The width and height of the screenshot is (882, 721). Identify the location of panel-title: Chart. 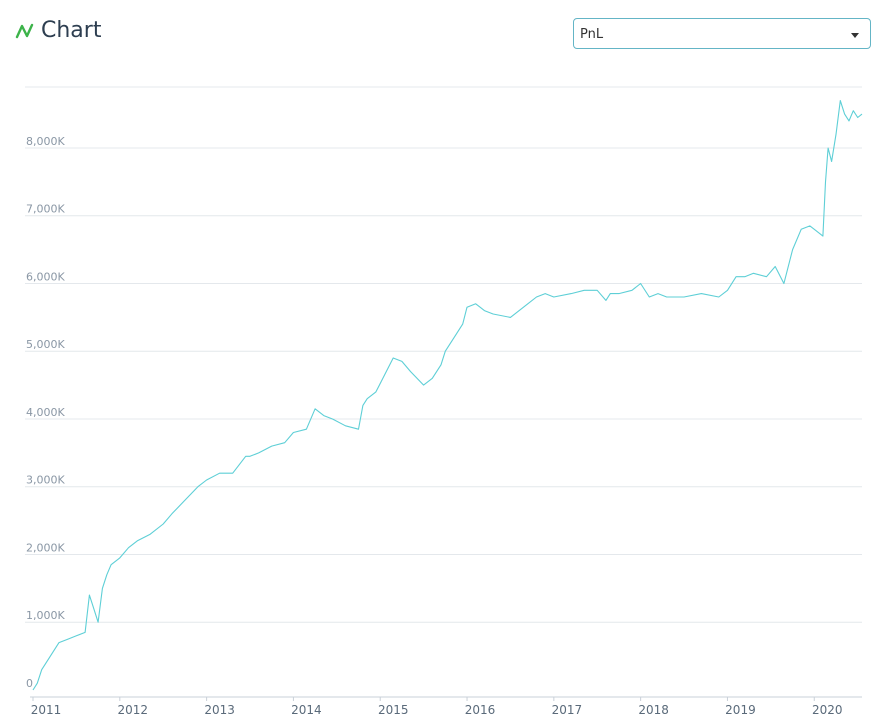
(58, 30).